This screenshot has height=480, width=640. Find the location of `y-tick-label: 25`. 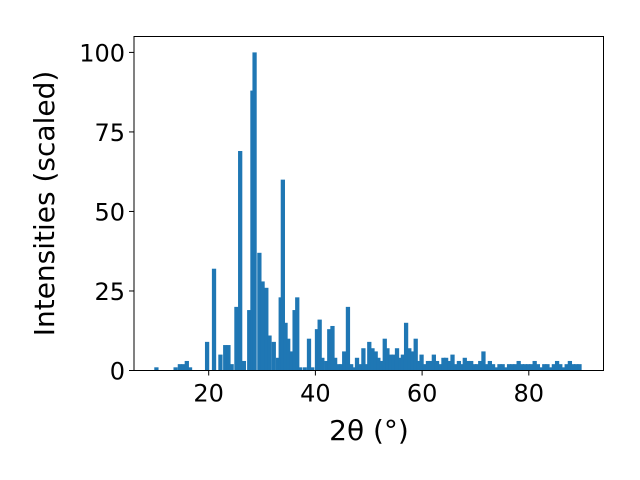

y-tick-label: 25 is located at coordinates (109, 292).